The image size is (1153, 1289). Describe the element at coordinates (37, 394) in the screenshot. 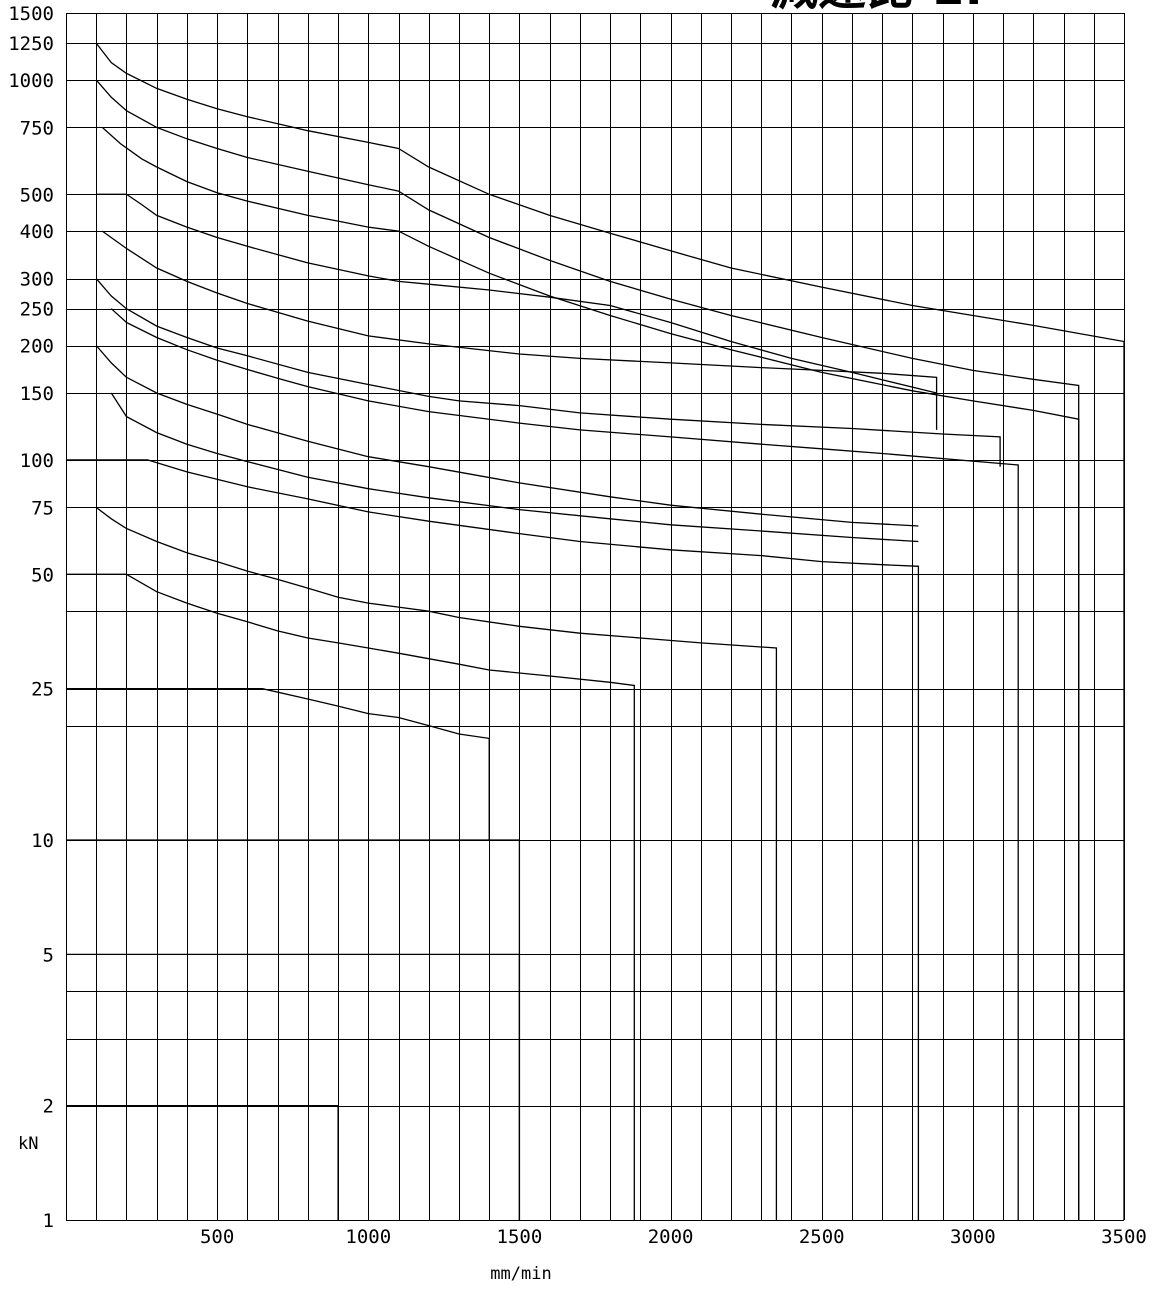

I see `y-tick-label: 150` at that location.